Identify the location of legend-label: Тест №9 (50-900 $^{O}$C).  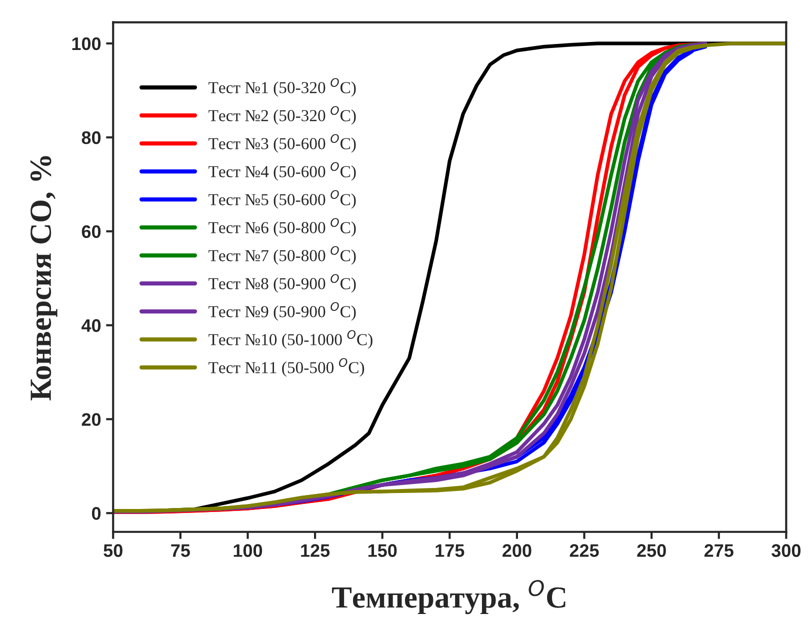
(282, 311).